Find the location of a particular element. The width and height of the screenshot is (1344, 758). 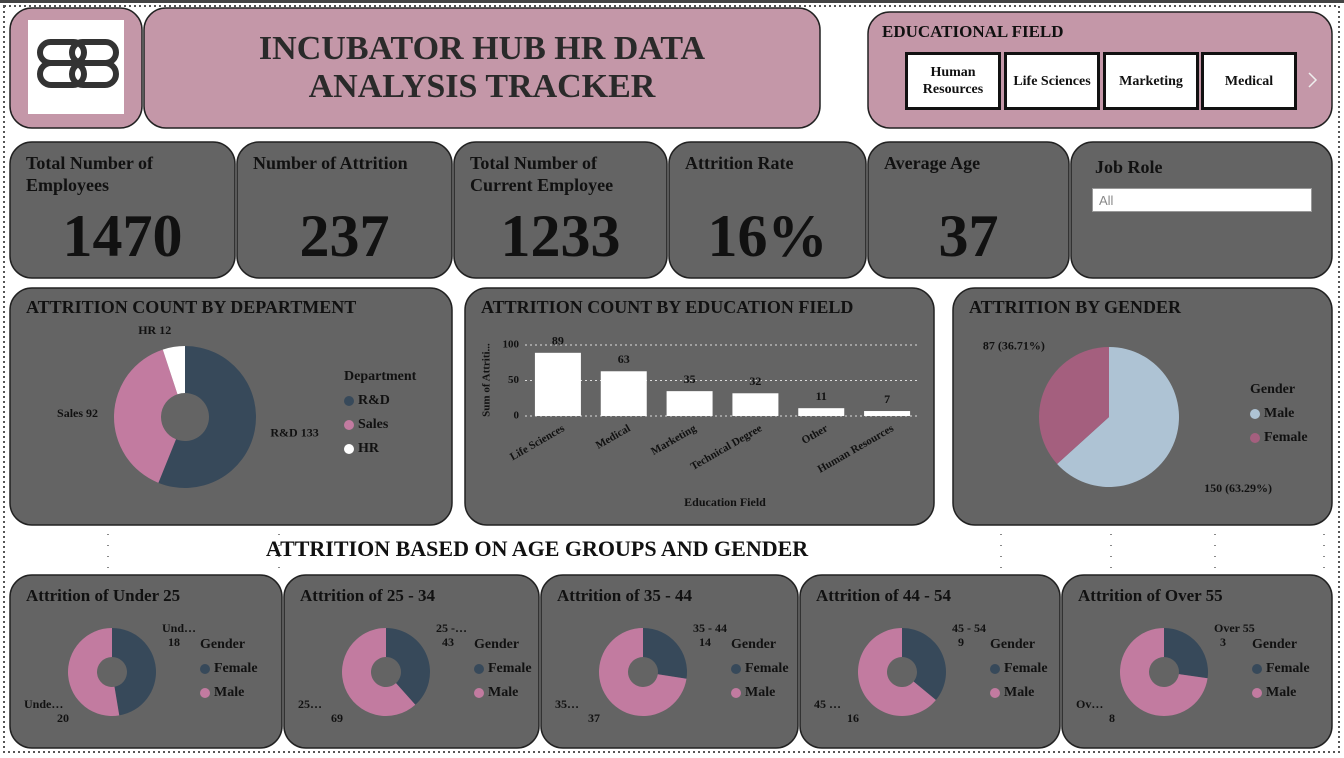

x-axis-label: Education Field is located at coordinates (725, 502).